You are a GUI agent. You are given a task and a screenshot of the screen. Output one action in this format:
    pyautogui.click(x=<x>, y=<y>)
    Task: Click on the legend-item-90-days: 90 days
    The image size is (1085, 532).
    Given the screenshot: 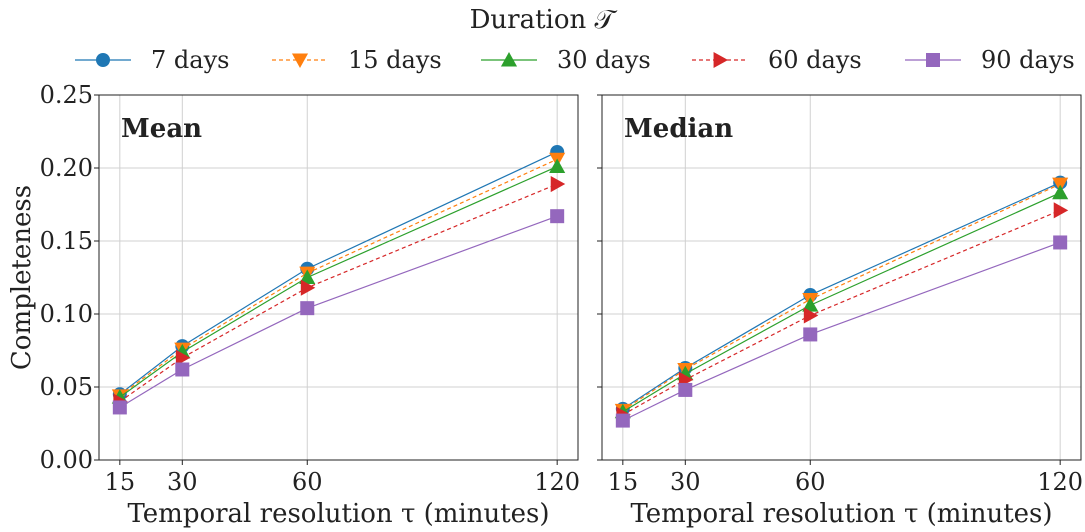 What is the action you would take?
    pyautogui.click(x=990, y=60)
    